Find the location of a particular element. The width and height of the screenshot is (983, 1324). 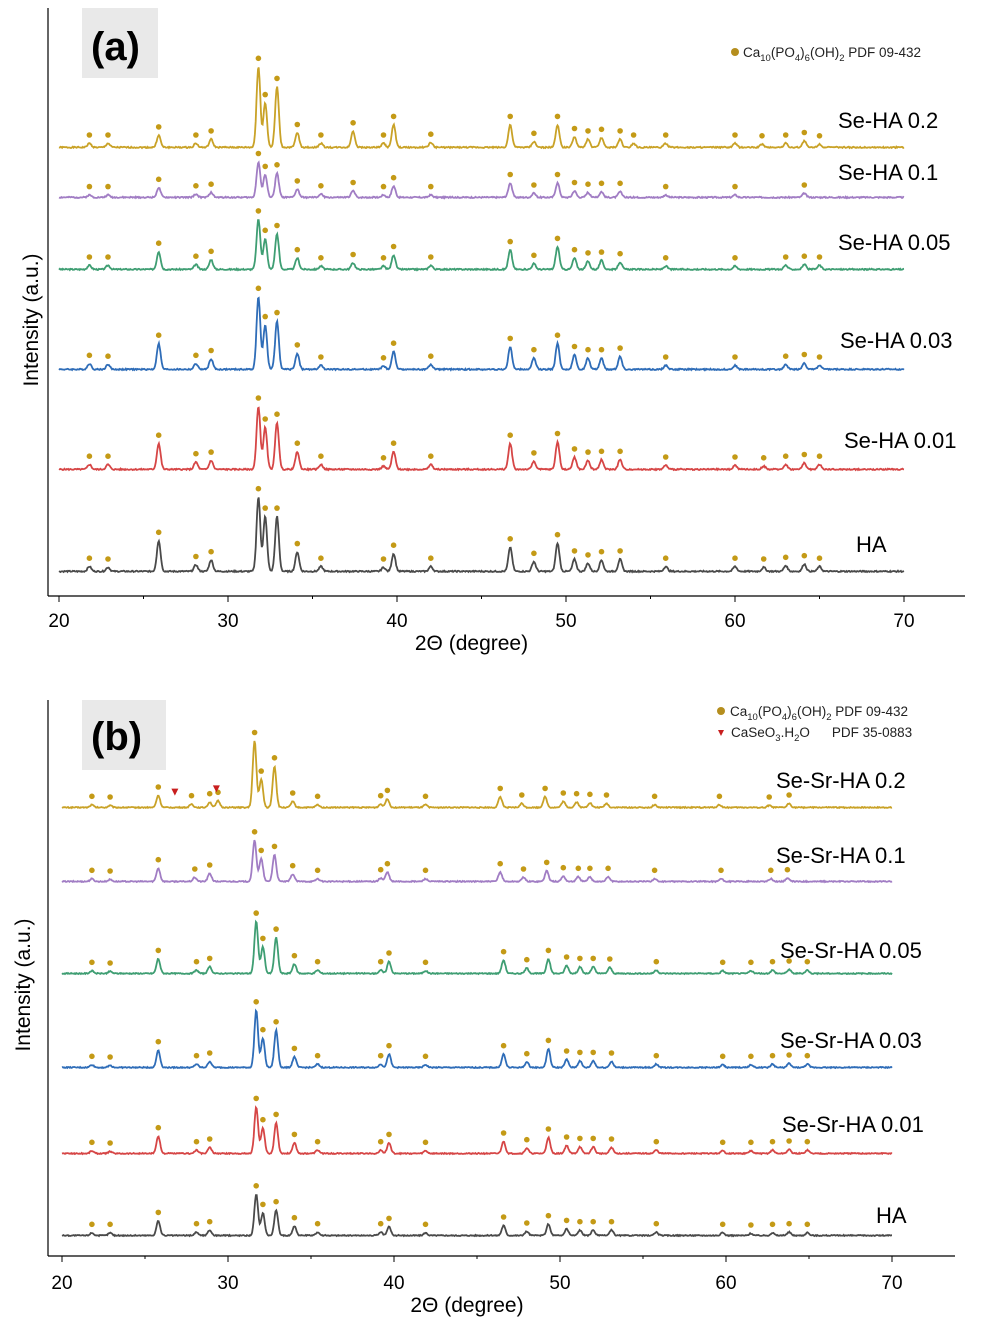

x-tick-label-a-3: 50 is located at coordinates (565, 621).